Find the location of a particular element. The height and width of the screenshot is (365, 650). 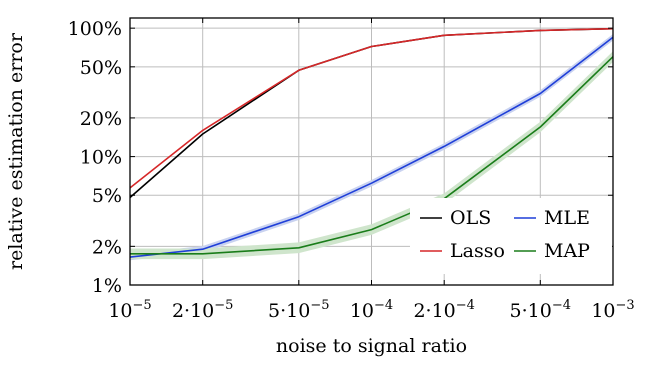

x-tick-labels: 10⁻⁵ 2·10⁻⁵ 5·10⁻⁵ 10⁻⁴ 2·10⁻⁴ 5·10⁻⁴ 10⁻³ is located at coordinates (371, 310).